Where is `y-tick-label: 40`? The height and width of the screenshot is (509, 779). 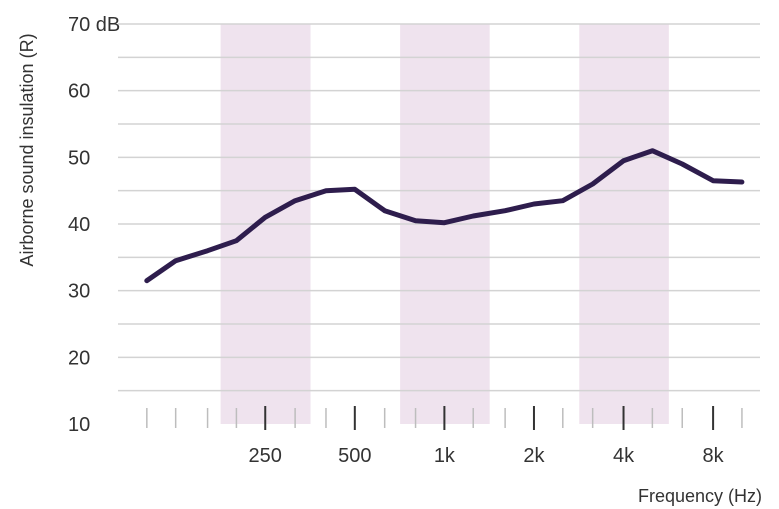 y-tick-label: 40 is located at coordinates (79, 225).